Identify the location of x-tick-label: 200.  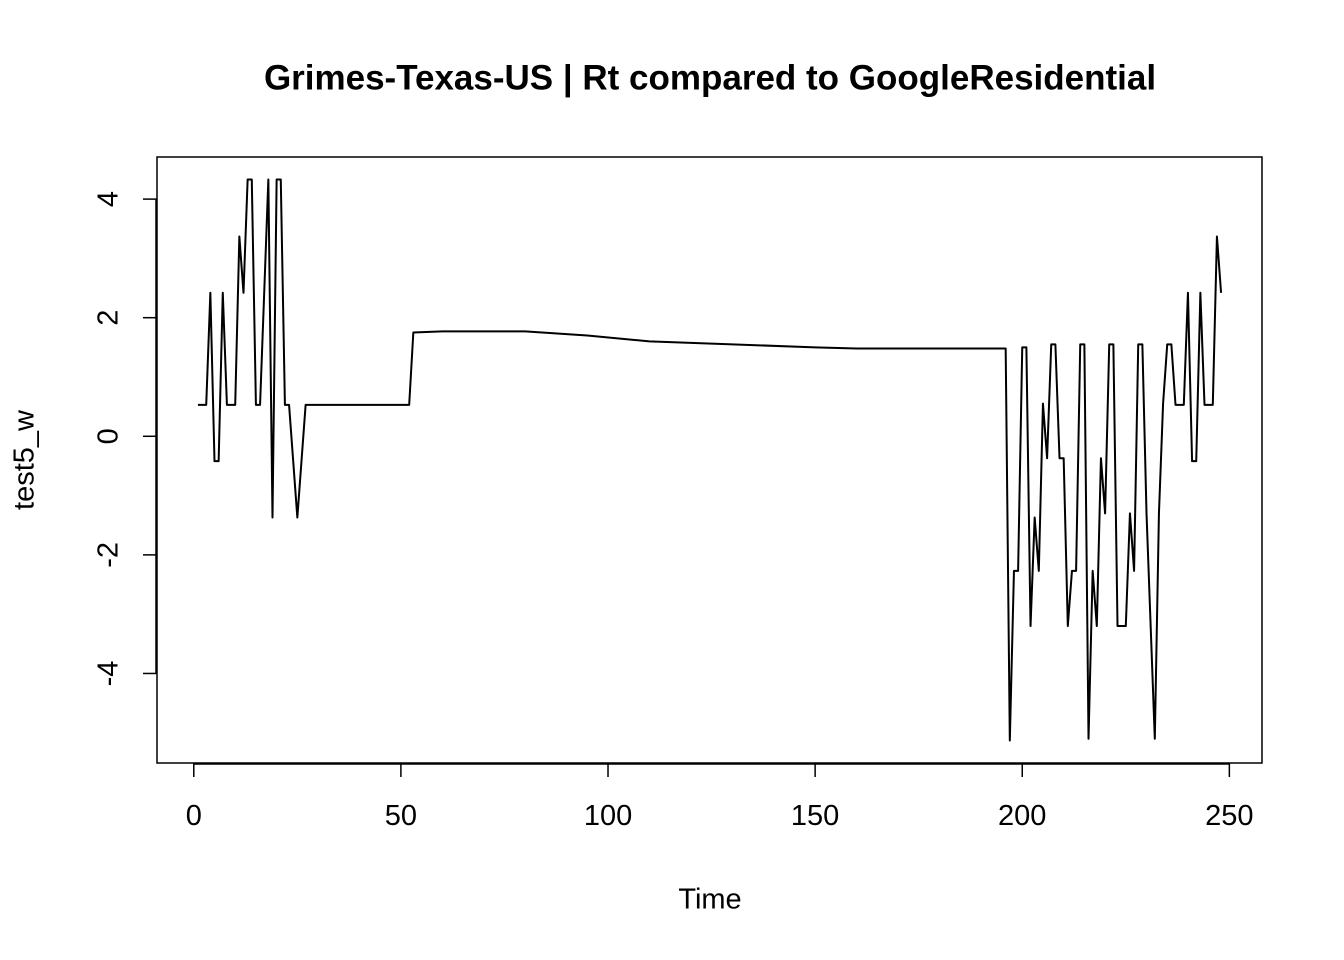
(1022, 816).